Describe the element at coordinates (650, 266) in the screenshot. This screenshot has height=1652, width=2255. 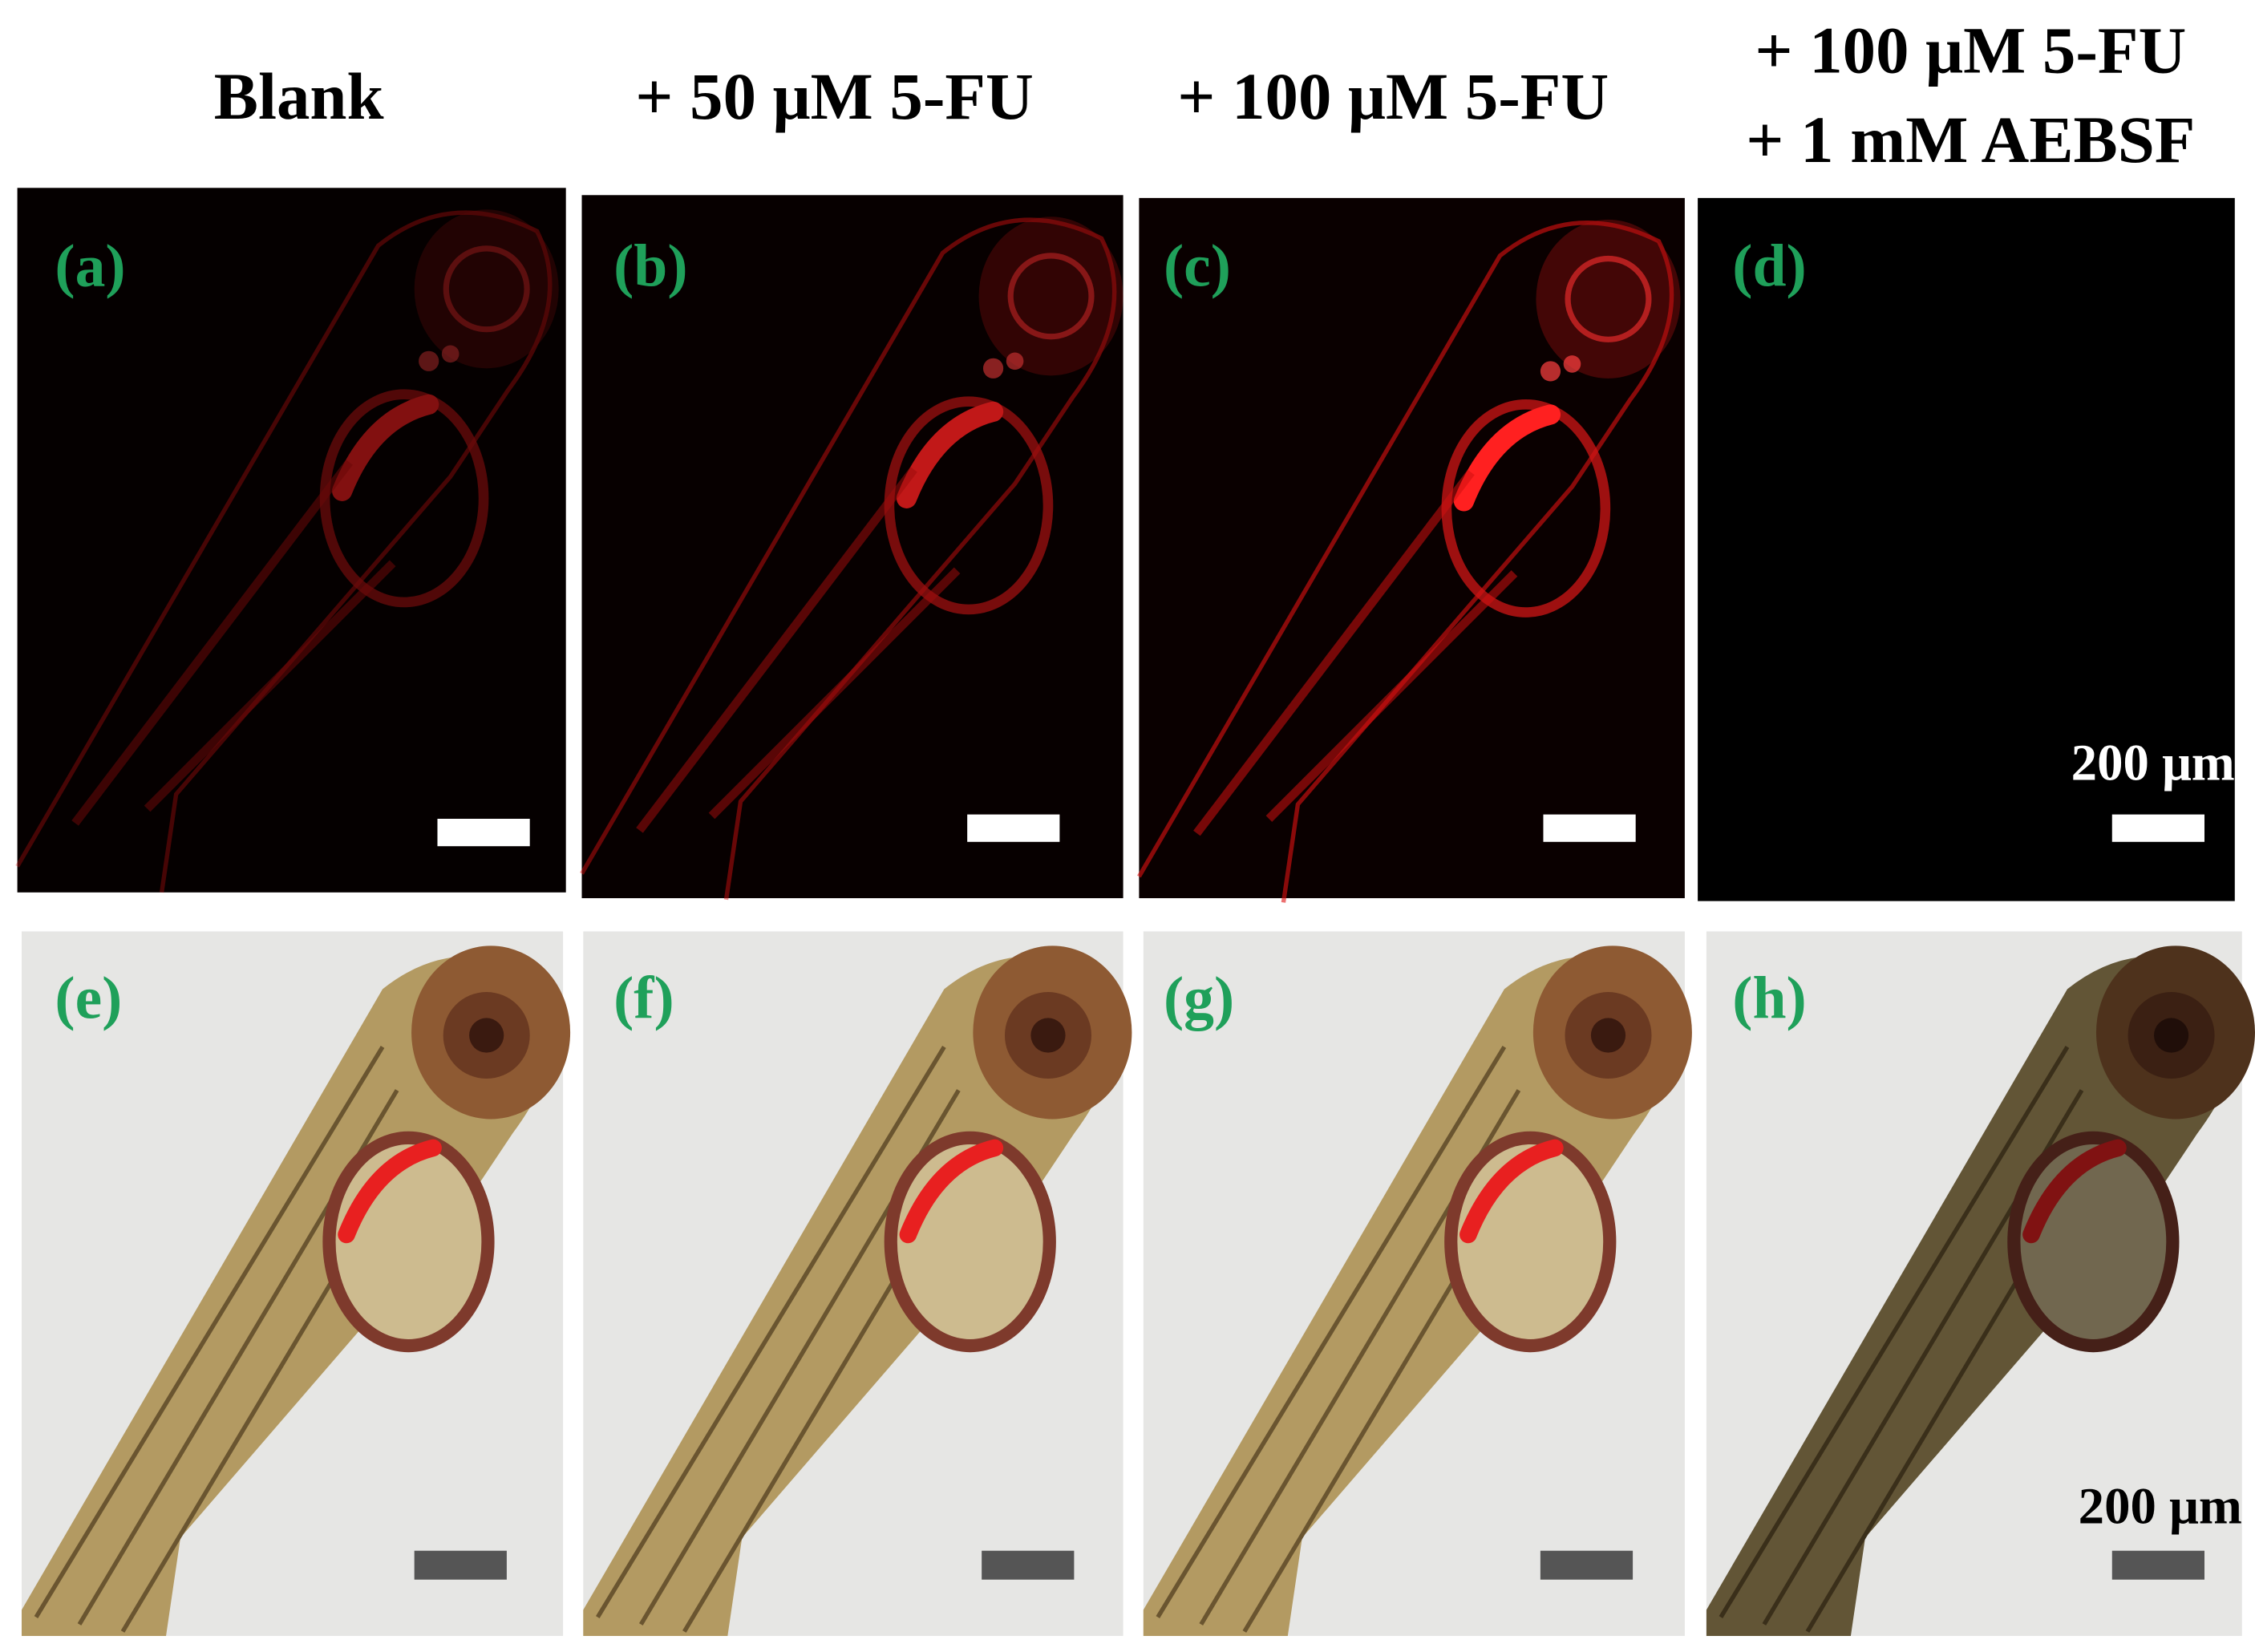
I see `panel-label: (b)` at that location.